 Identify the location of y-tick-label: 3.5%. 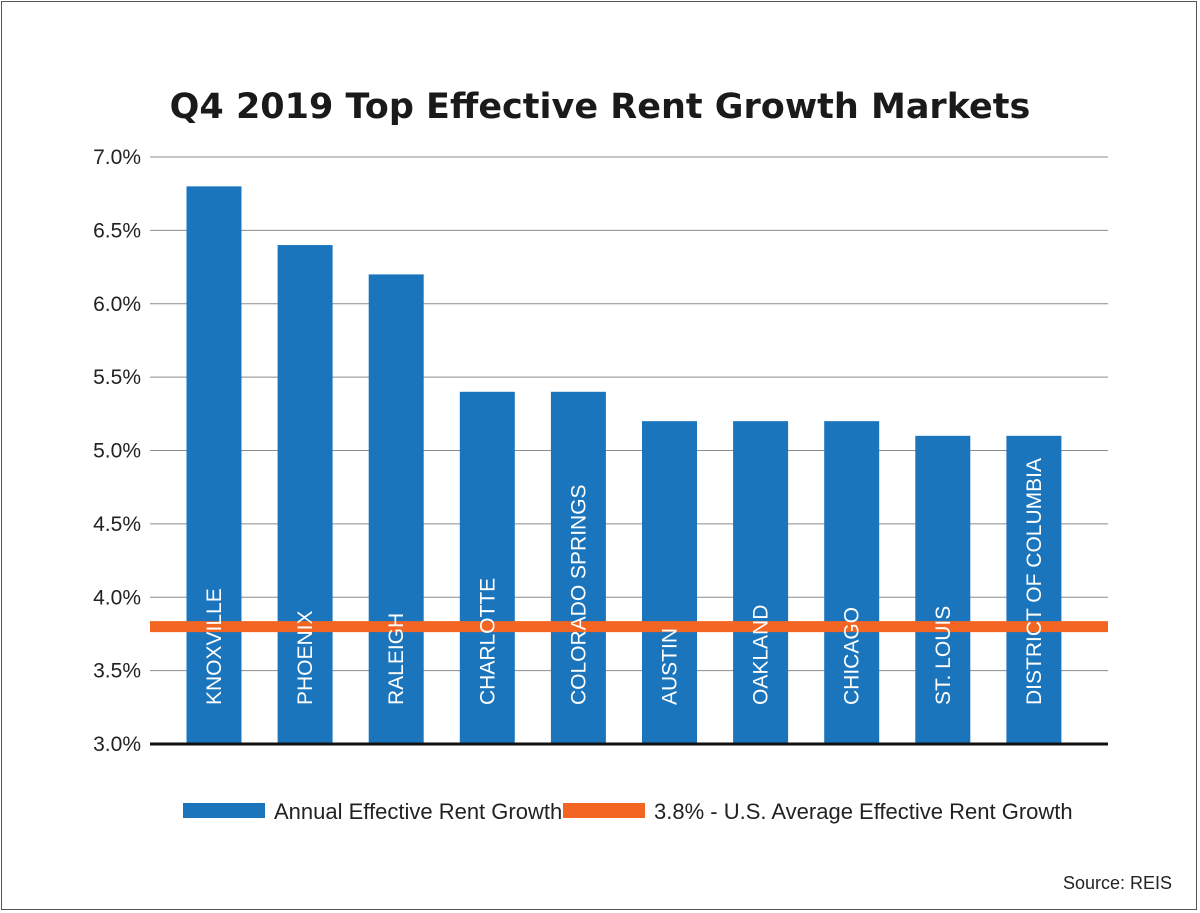
(117, 671).